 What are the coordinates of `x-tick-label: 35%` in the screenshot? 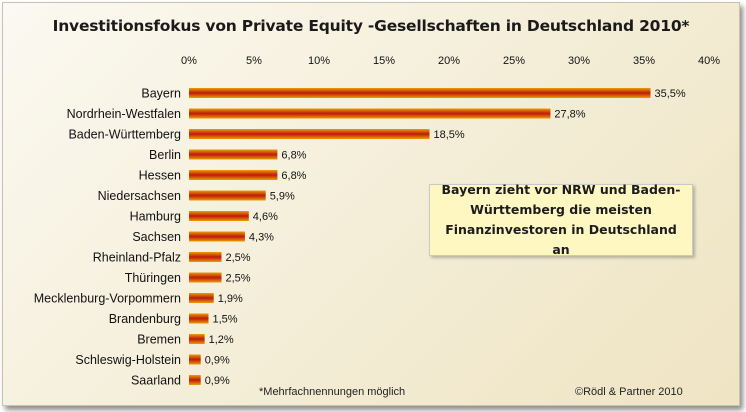 It's located at (644, 61).